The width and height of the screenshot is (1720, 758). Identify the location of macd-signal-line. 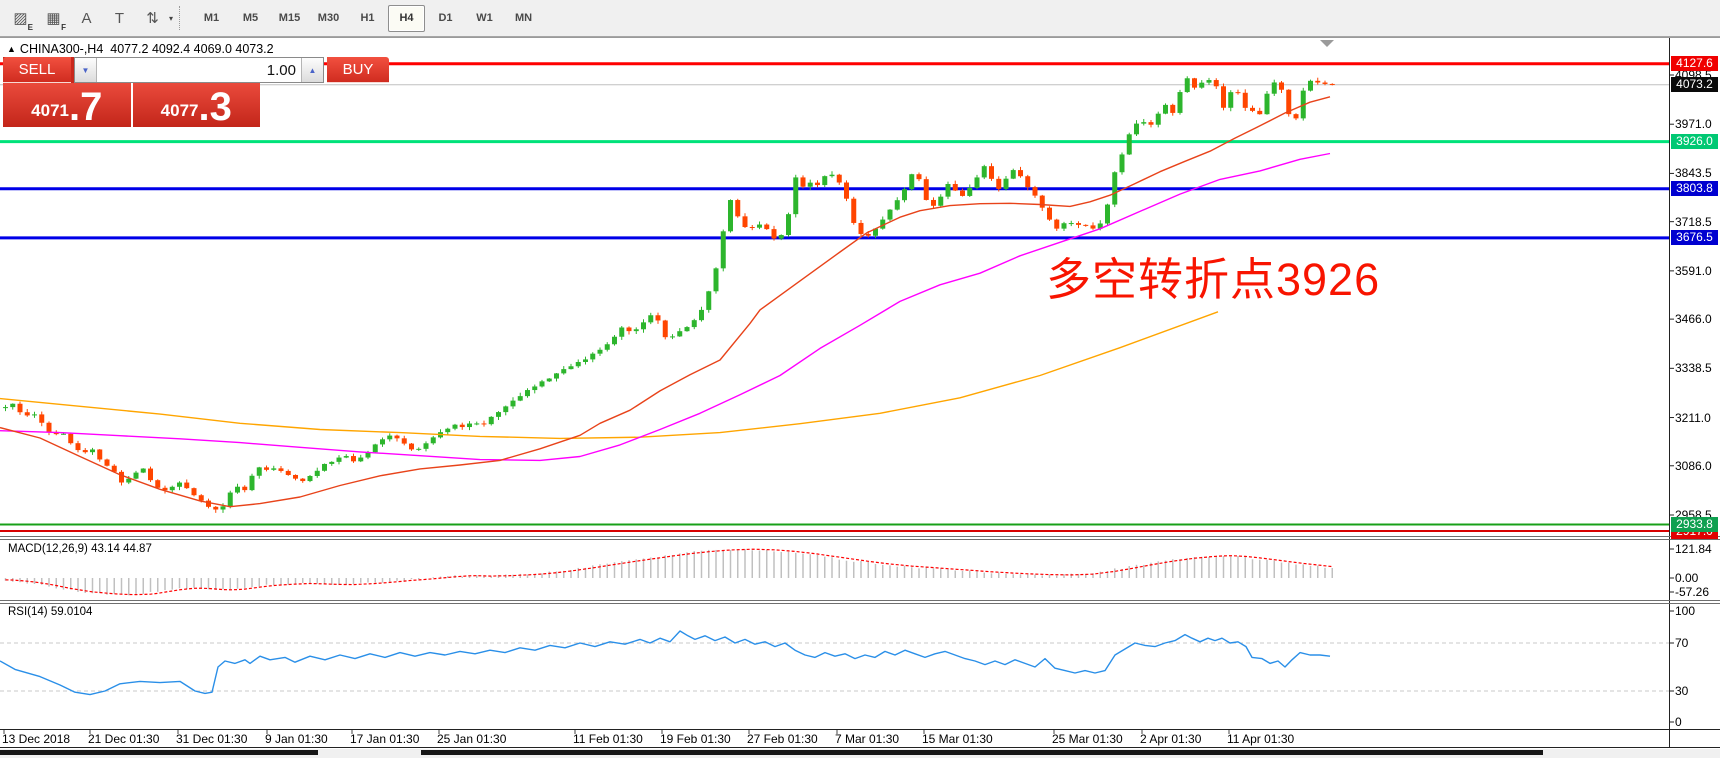
(669, 572).